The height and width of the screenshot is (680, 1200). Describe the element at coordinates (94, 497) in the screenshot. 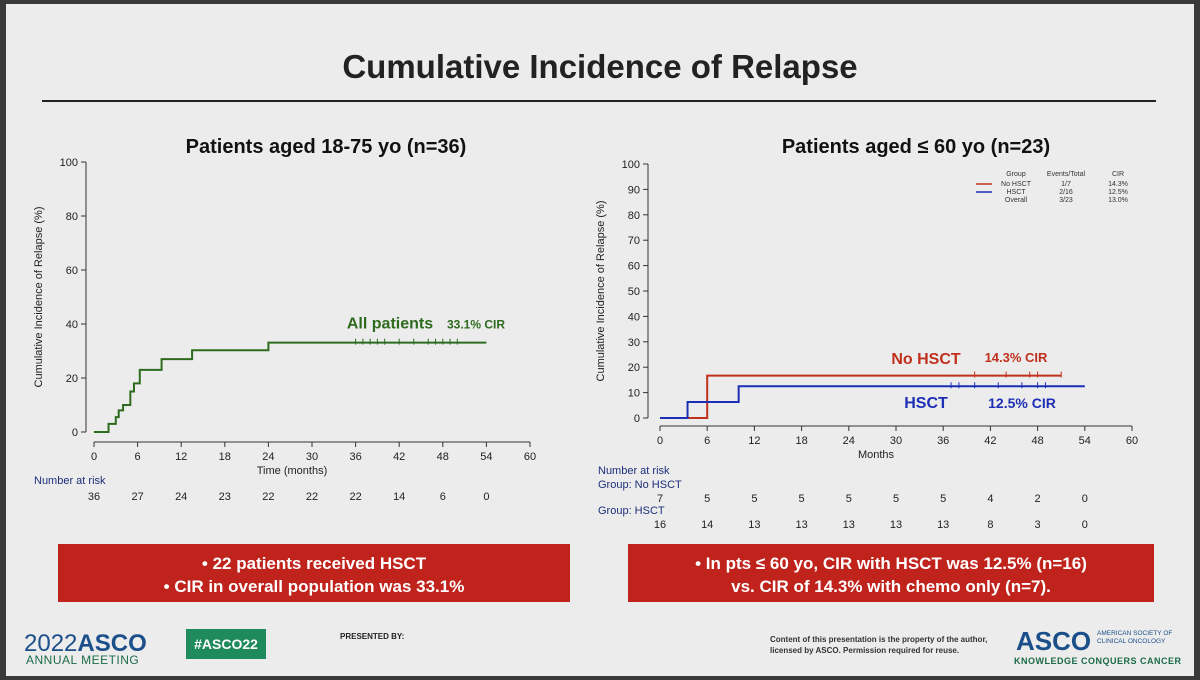

I see `number-at-risk-value: 36` at that location.